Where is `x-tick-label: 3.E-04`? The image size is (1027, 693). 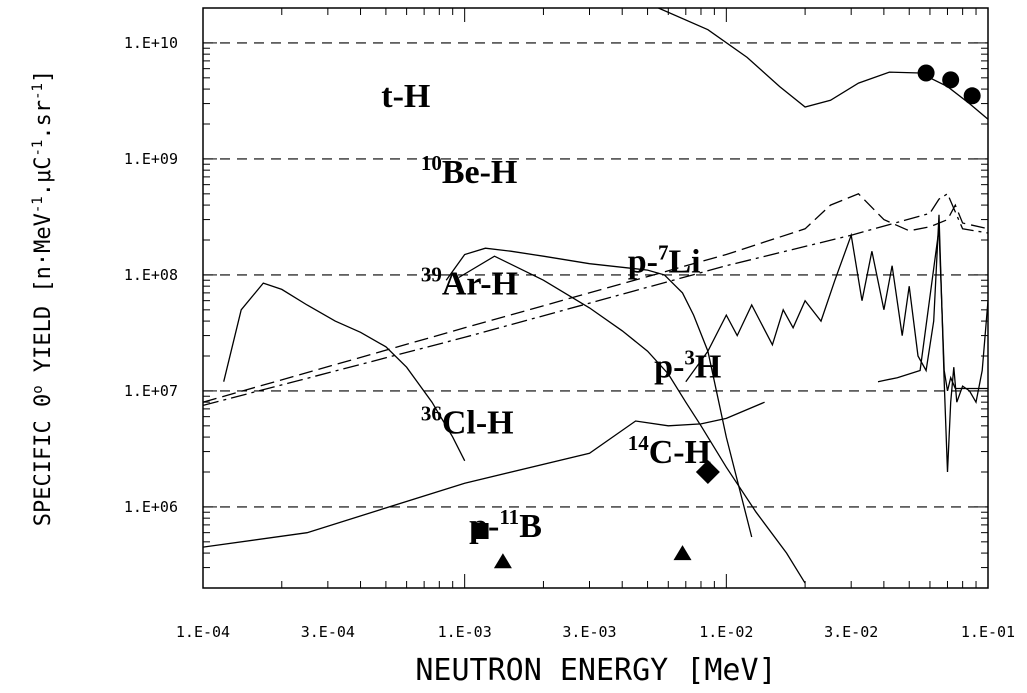
x-tick-label: 3.E-04 is located at coordinates (328, 632).